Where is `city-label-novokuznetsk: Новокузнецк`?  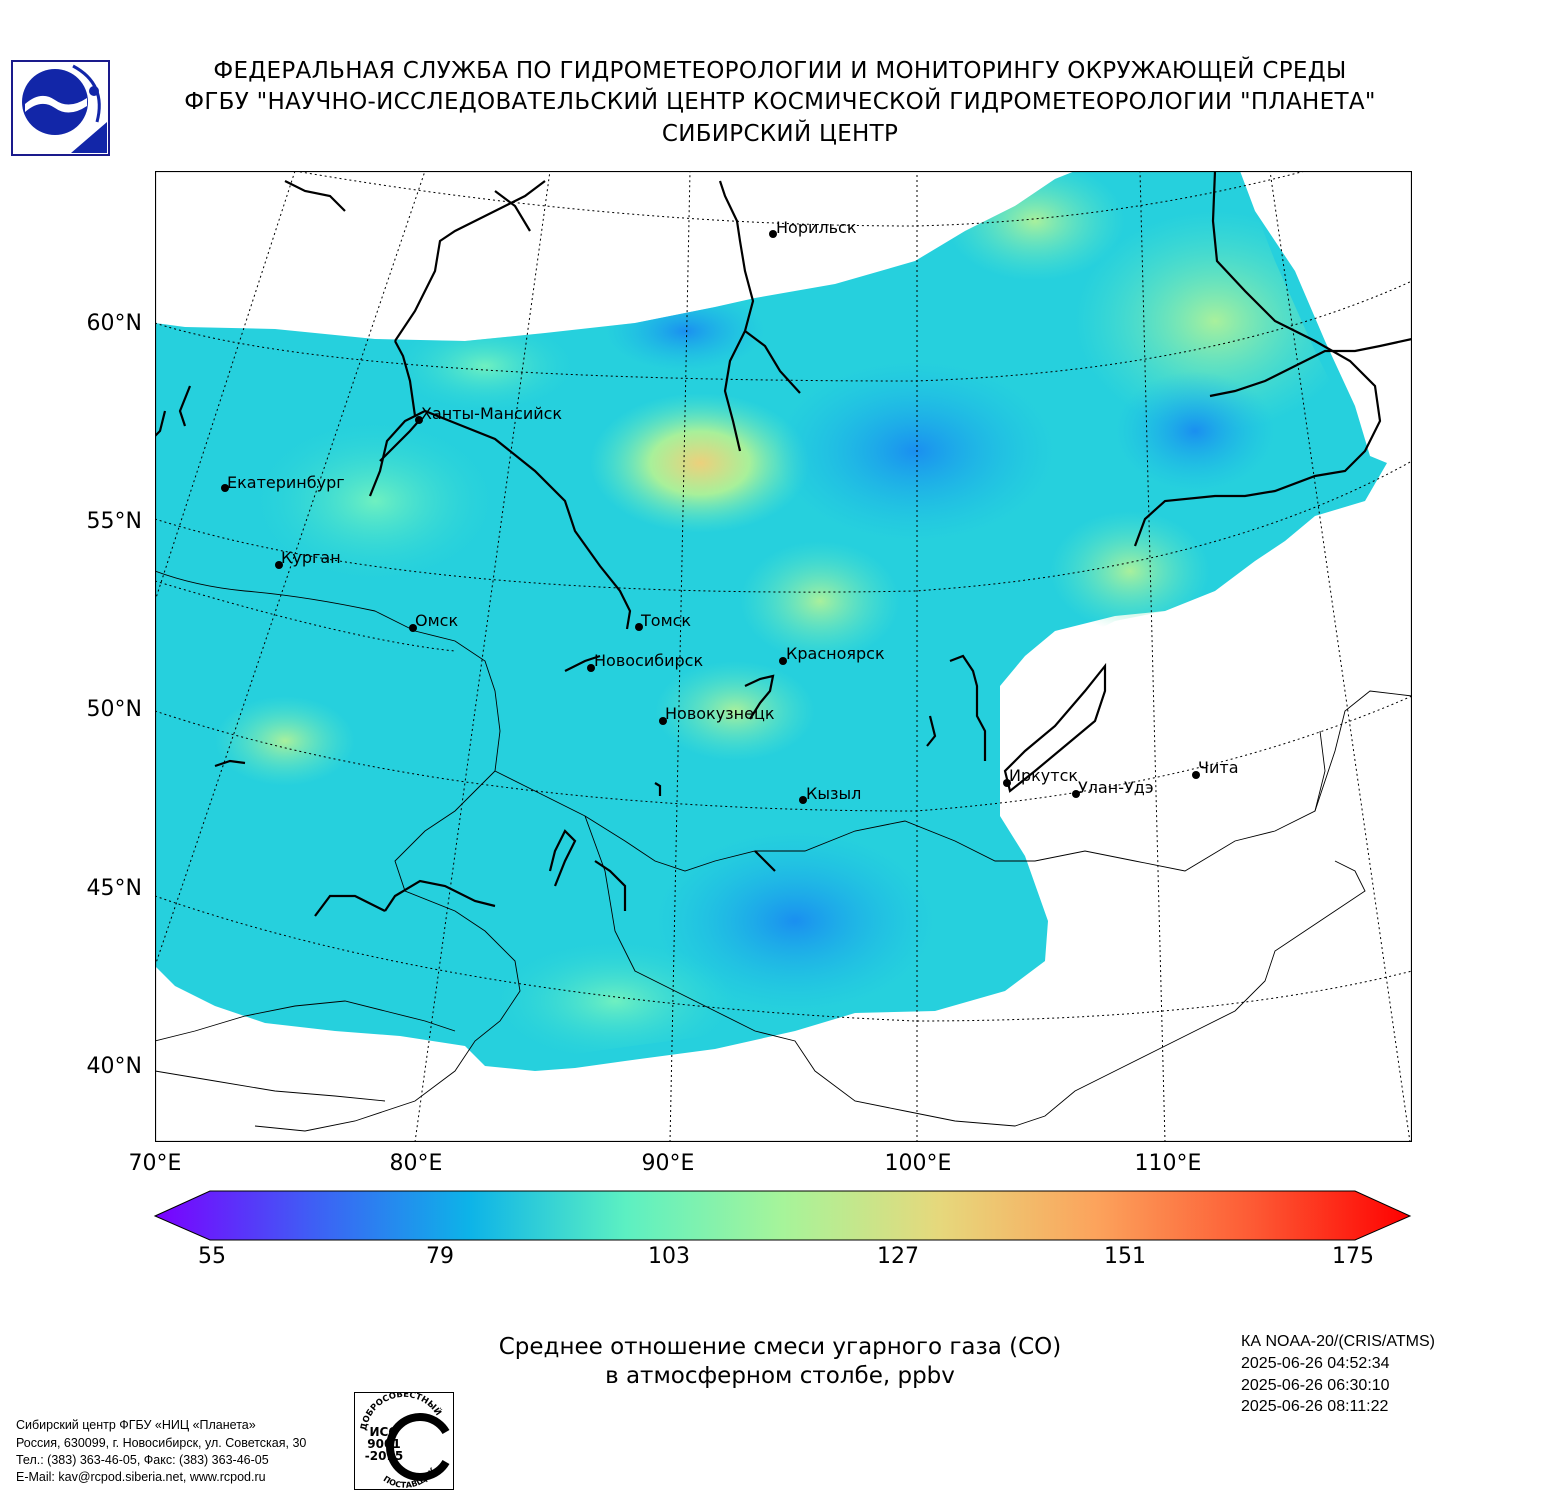
city-label-novokuznetsk: Новокузнецк is located at coordinates (720, 713).